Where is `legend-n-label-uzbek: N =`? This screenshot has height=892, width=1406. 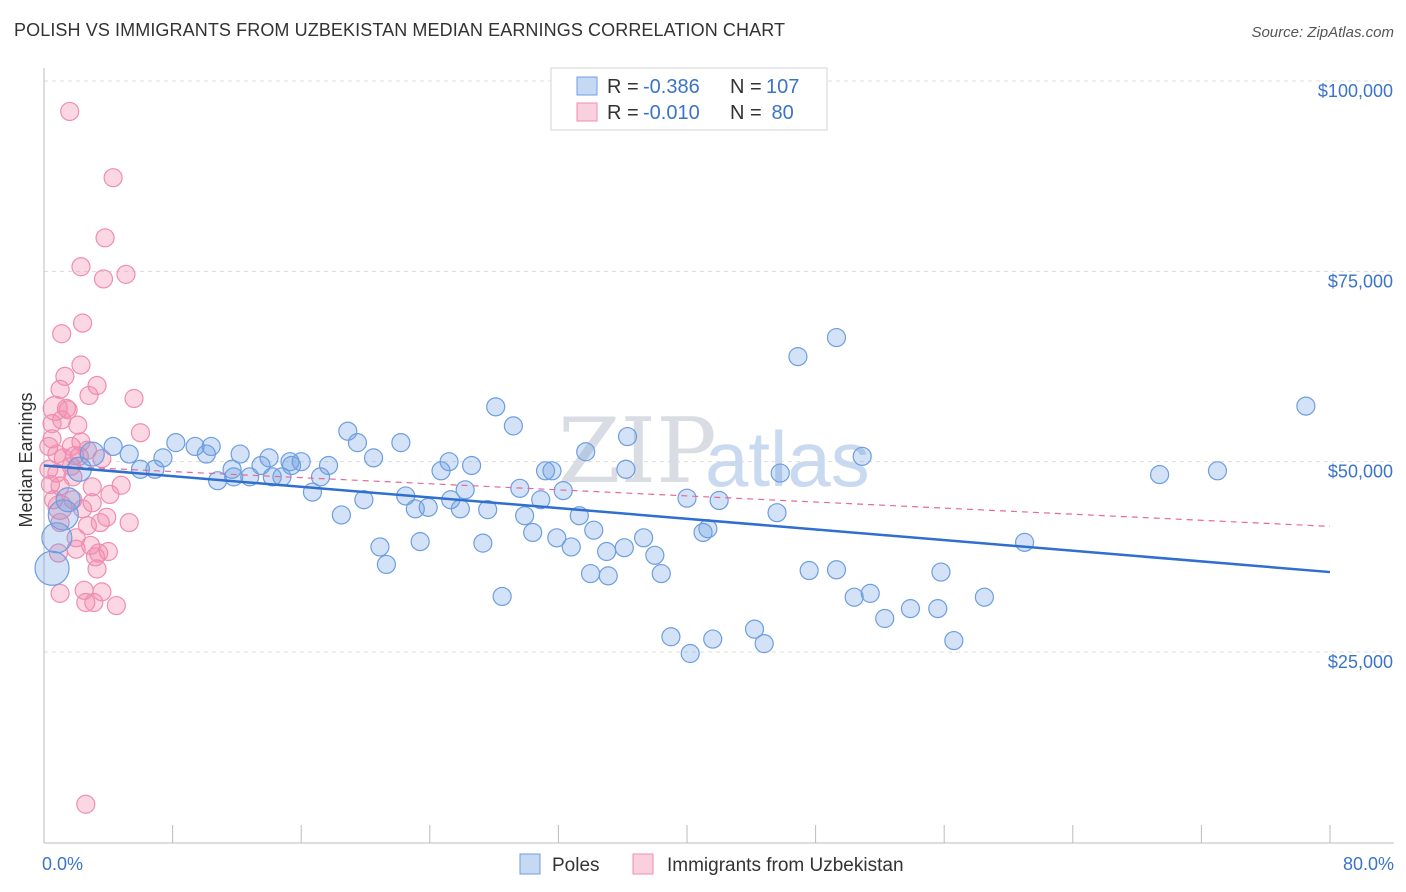
legend-n-label-uzbek: N = is located at coordinates (746, 113).